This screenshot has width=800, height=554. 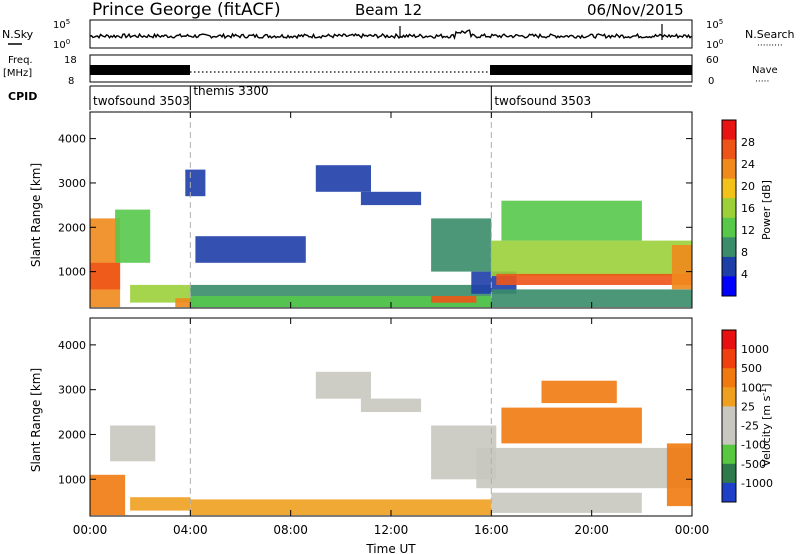 What do you see at coordinates (757, 483) in the screenshot?
I see `colorbar-tick-label: -1000` at bounding box center [757, 483].